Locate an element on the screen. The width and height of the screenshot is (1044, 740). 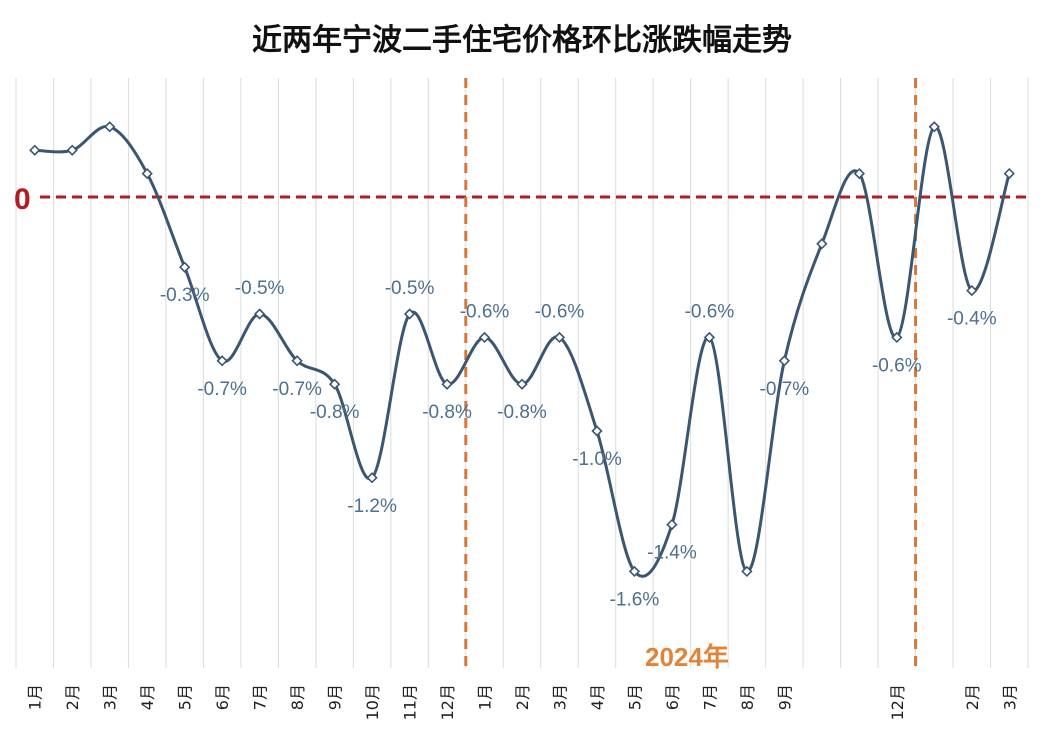
x-tick-label: 10月 is located at coordinates (372, 702).